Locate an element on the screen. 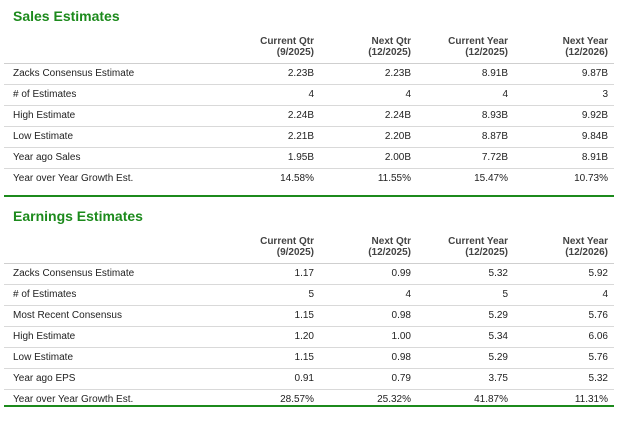 The height and width of the screenshot is (425, 620). cell-value: 9.84B is located at coordinates (594, 136).